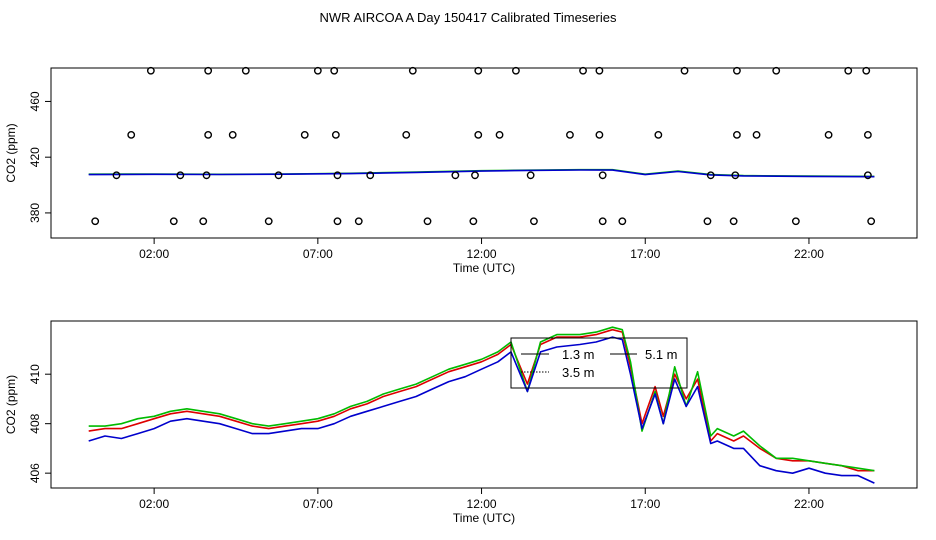 The width and height of the screenshot is (936, 540). I want to click on bottom-y-tick-label: 410, so click(35, 374).